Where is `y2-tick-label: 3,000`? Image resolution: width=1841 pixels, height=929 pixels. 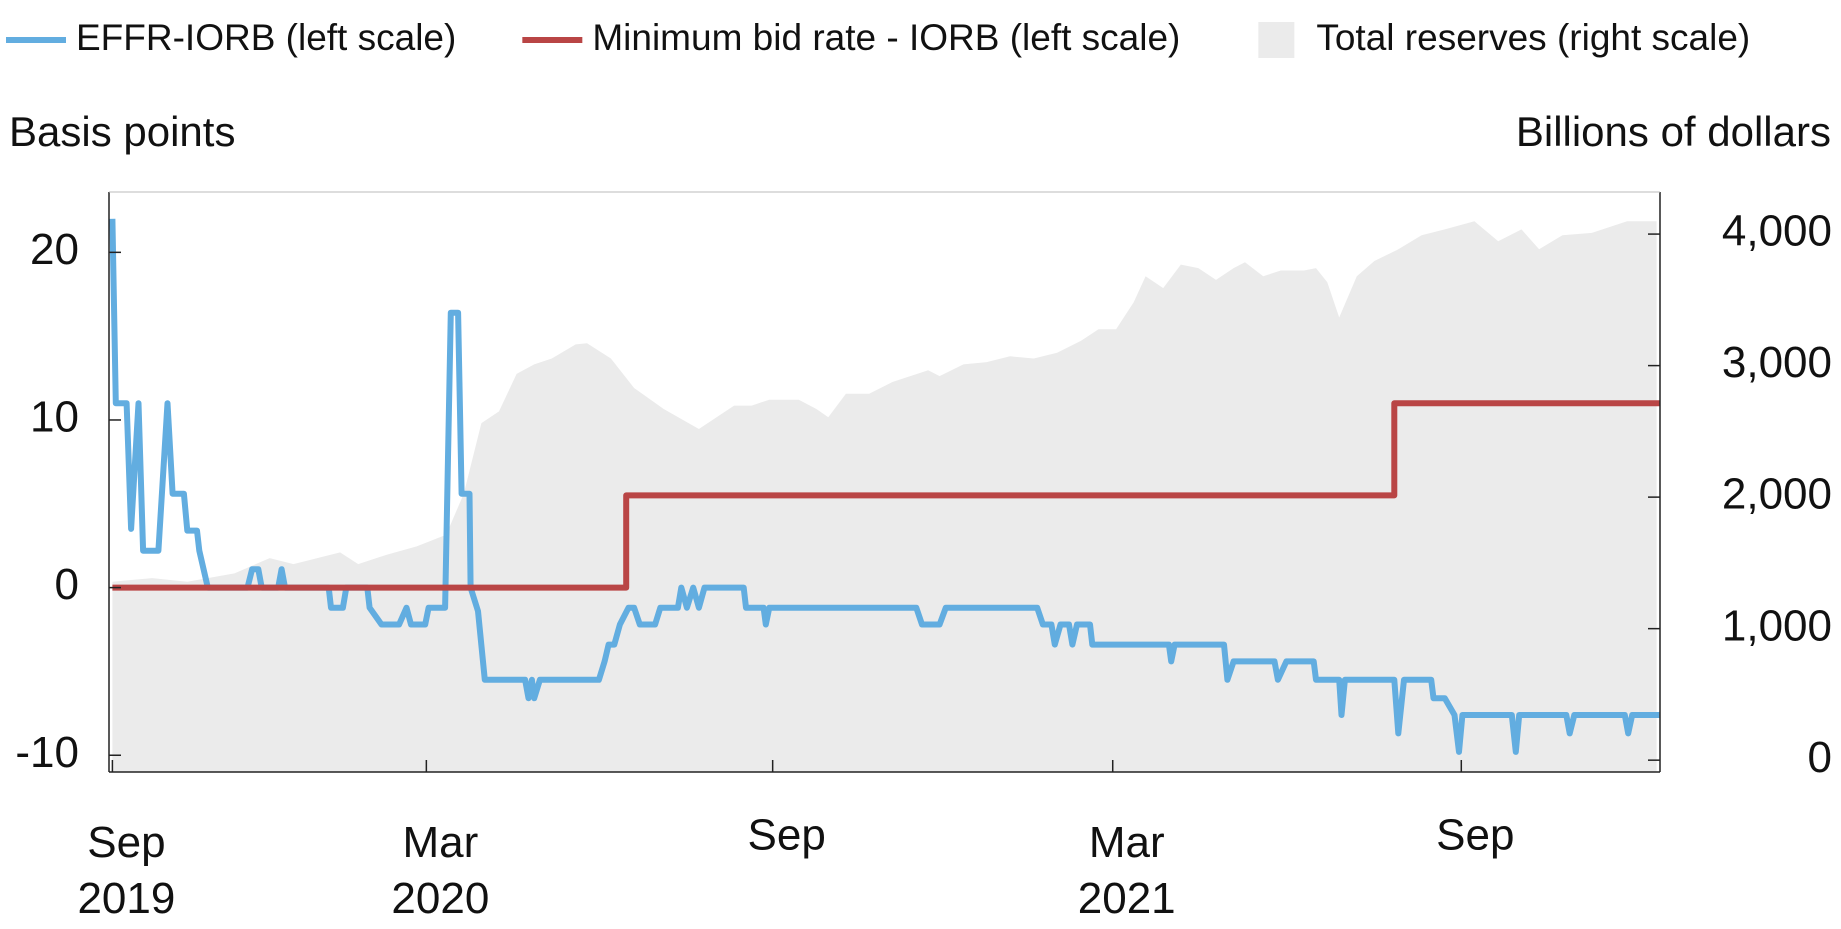
y2-tick-label: 3,000 is located at coordinates (1777, 362).